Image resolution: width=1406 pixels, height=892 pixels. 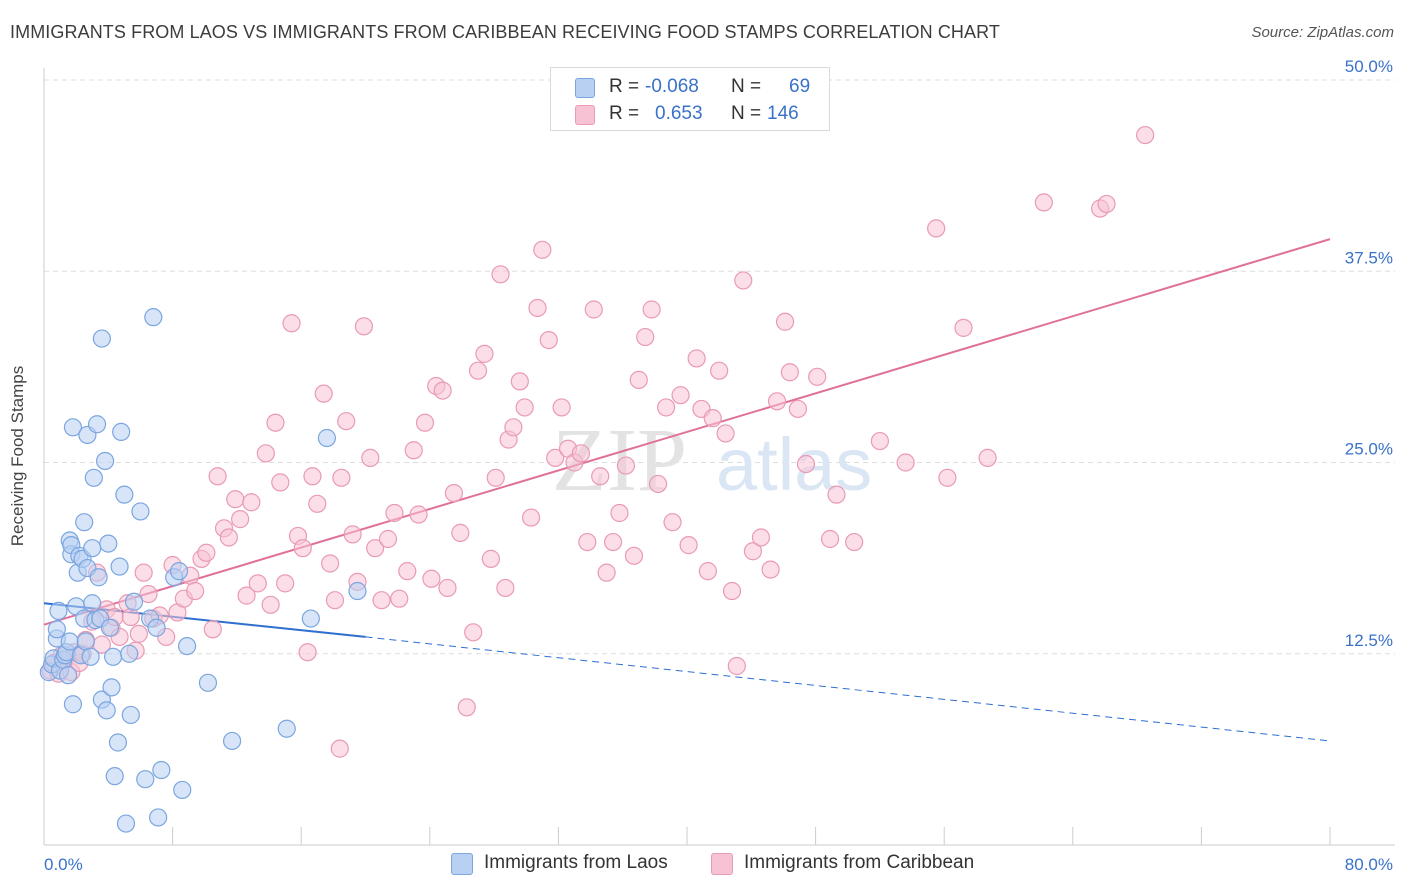 I want to click on y-tick-label: 37.5%, so click(x=1369, y=257).